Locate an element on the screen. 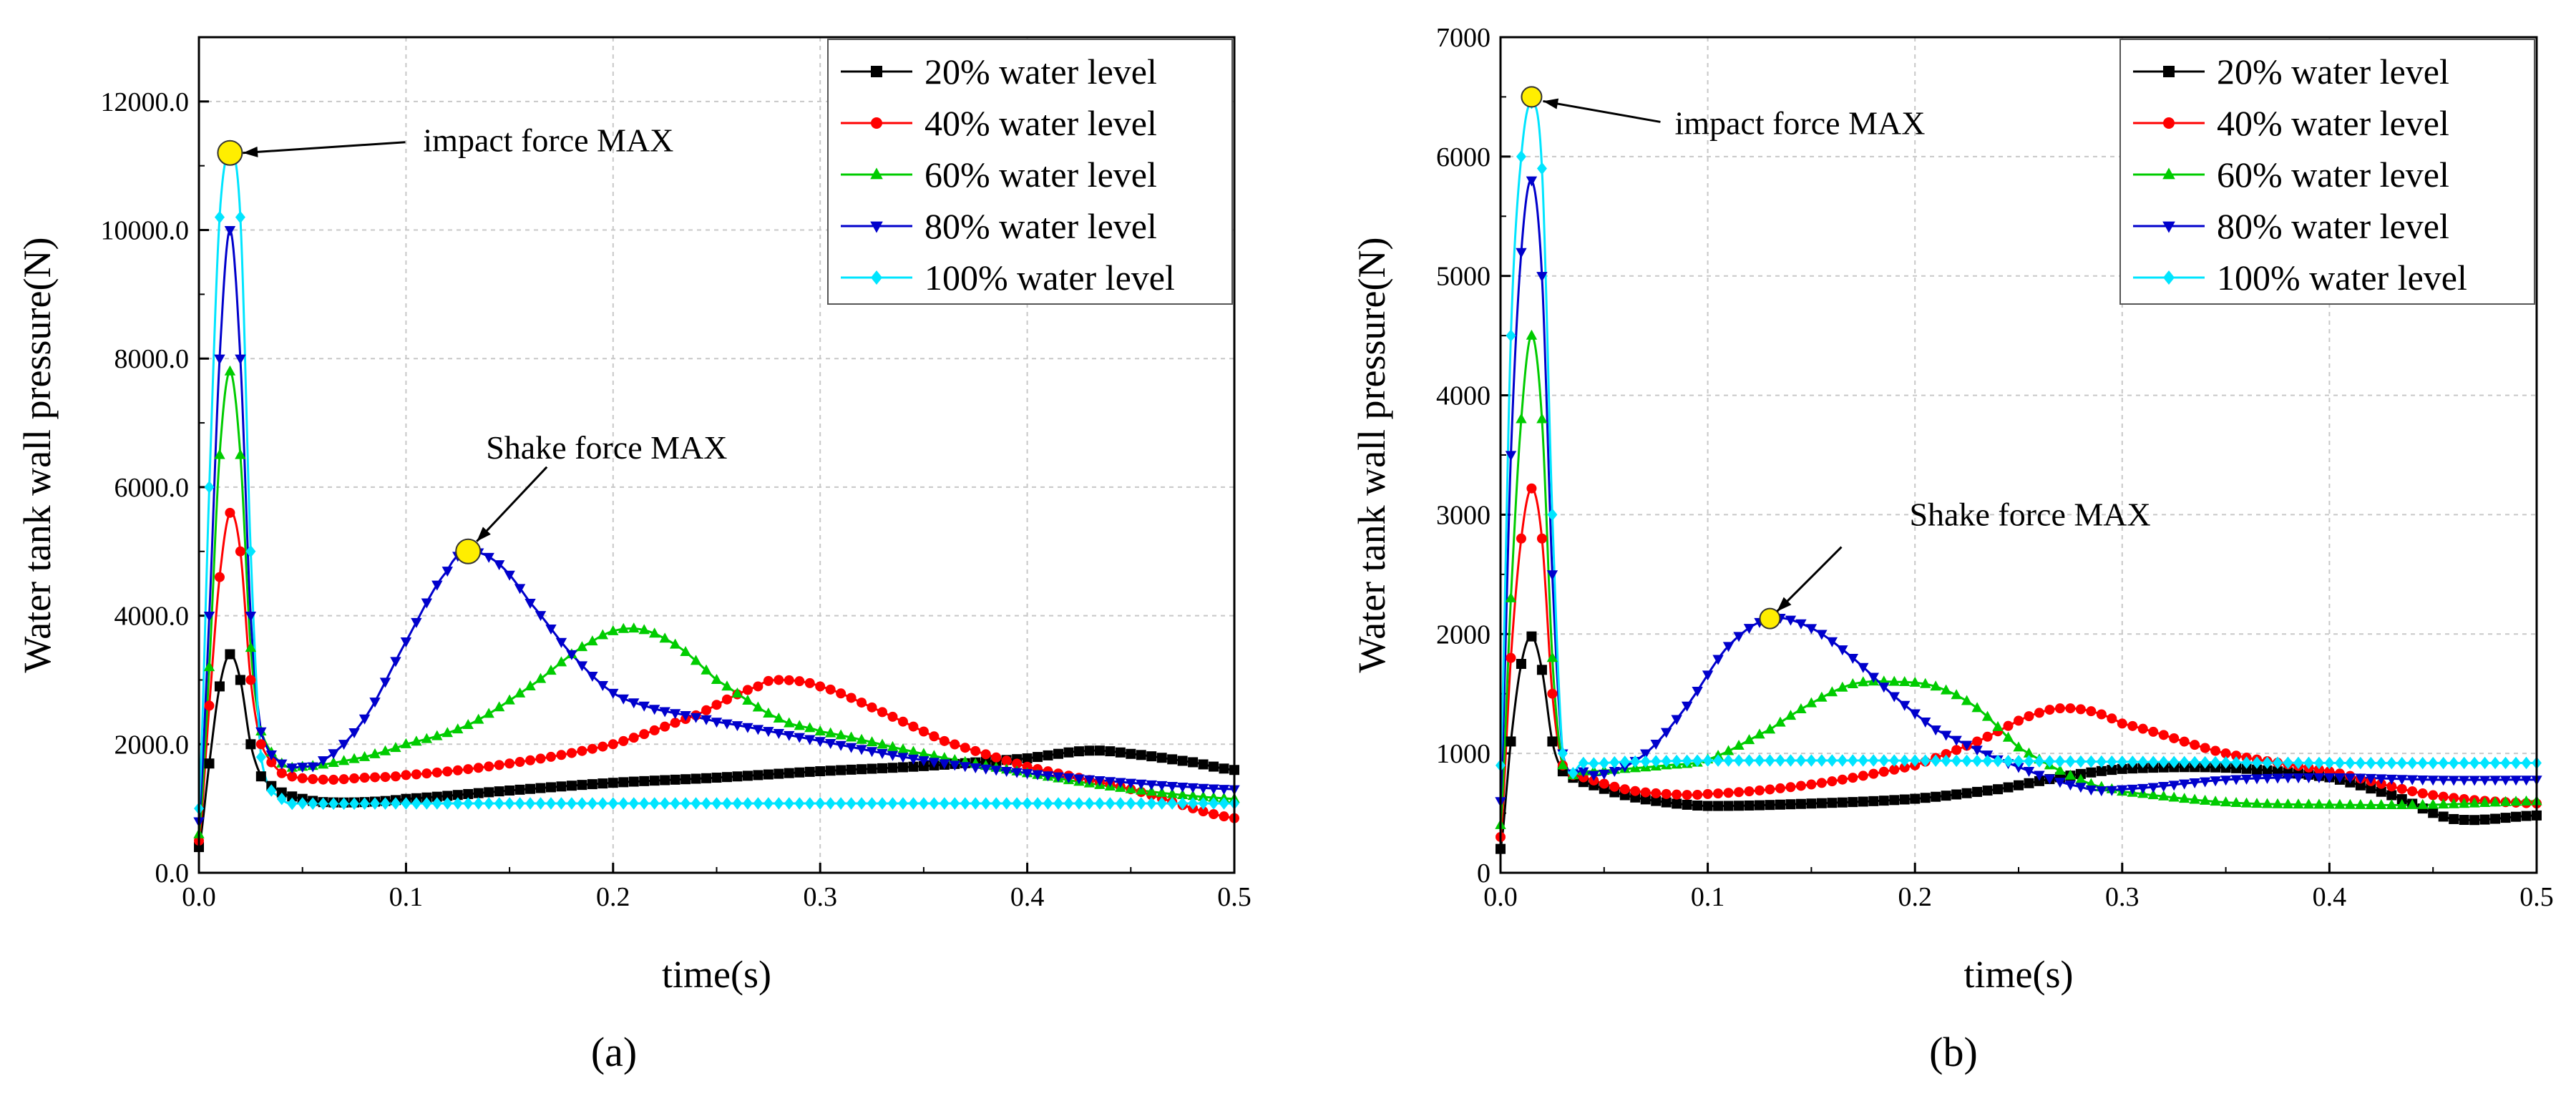  legend-item-80-water-level: 80% water level is located at coordinates (999, 226).